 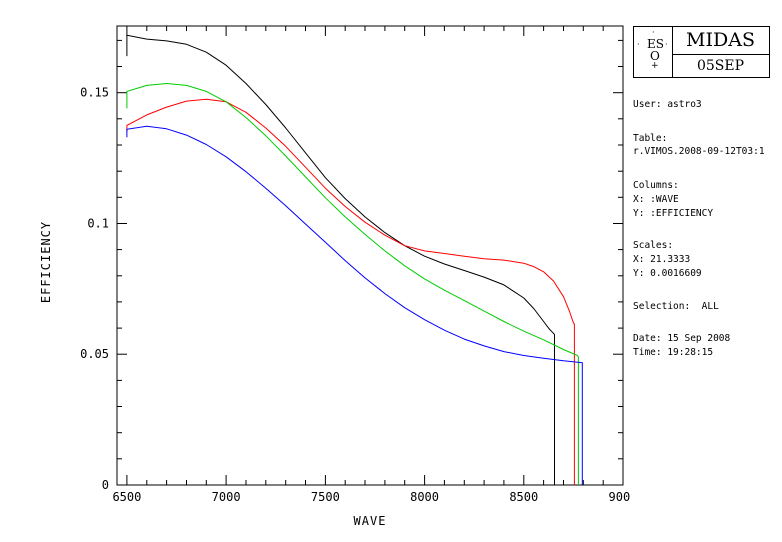 I want to click on info-scales-y: Y: 0.0016609, so click(x=667, y=273).